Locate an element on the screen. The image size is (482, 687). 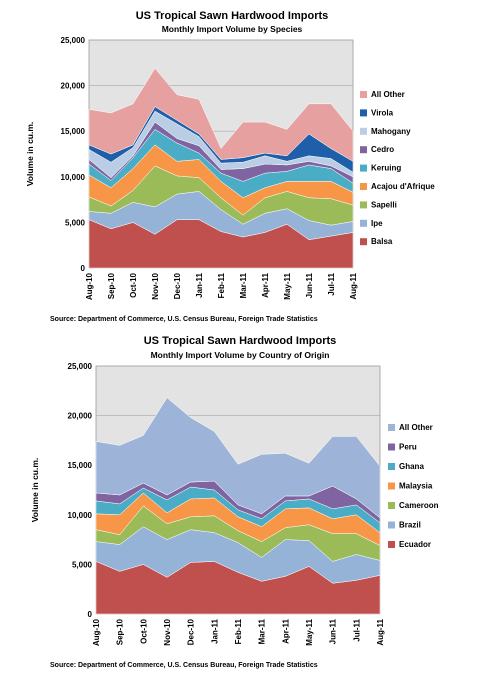
legend-label-cedro: Cedro is located at coordinates (382, 149).